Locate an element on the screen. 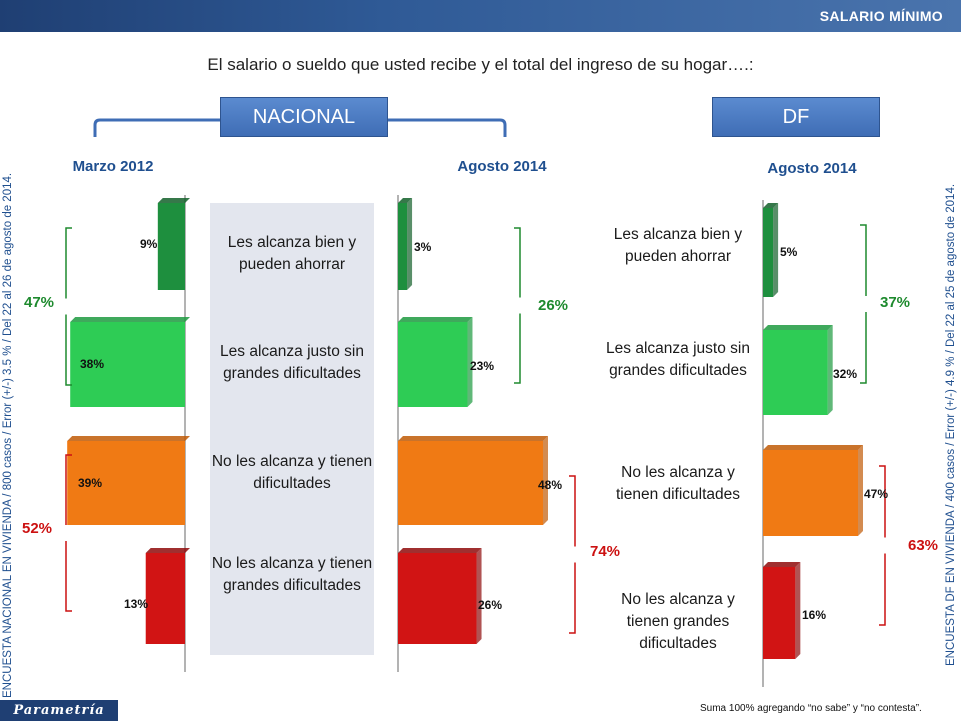 The height and width of the screenshot is (721, 961). parametria-logo: Parametría is located at coordinates (59, 710).